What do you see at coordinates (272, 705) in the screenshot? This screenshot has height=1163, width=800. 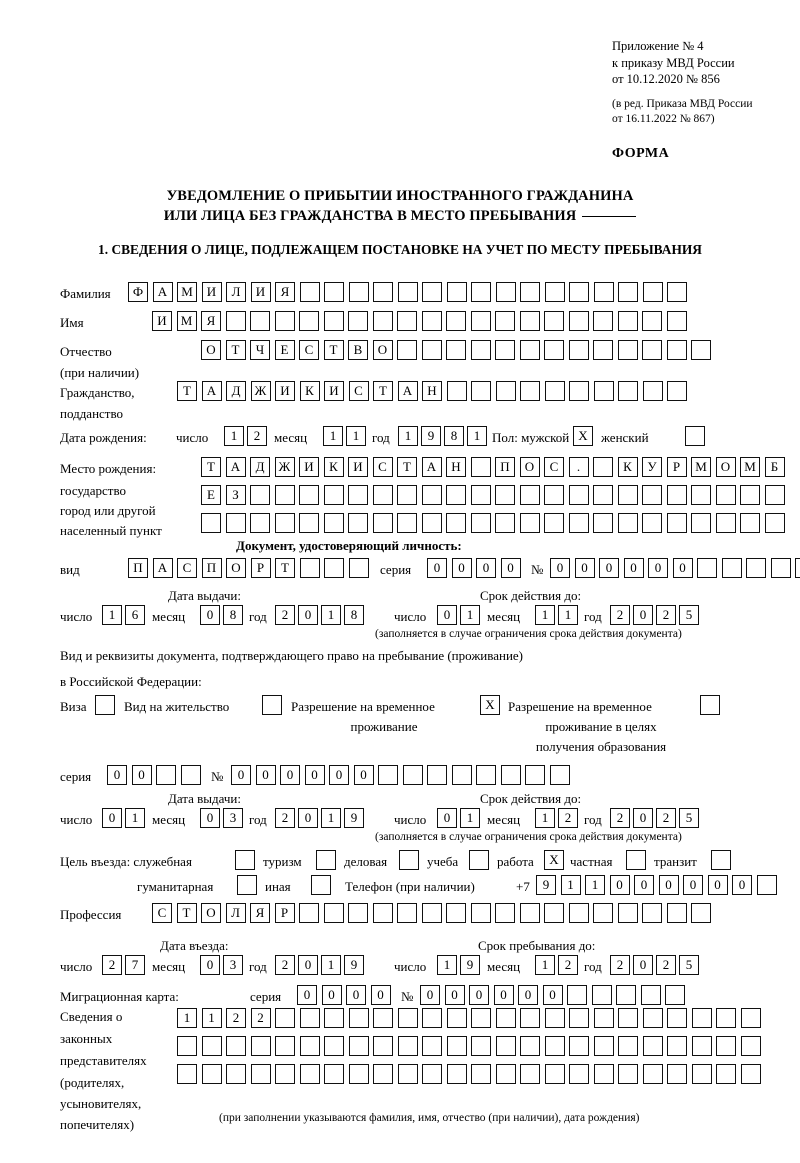 I see `residence-permit-checkbox` at bounding box center [272, 705].